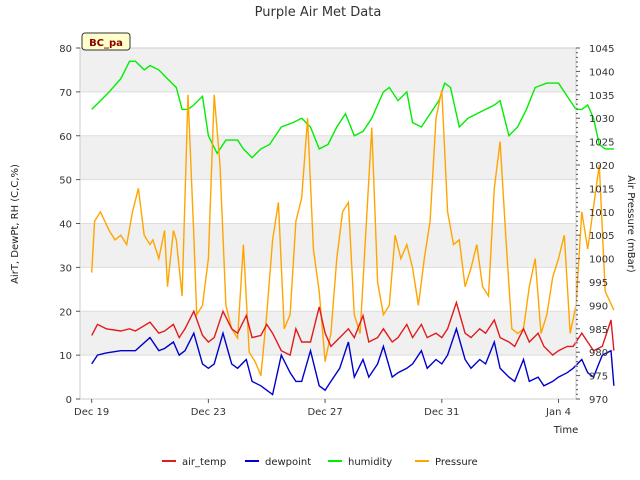 The height and width of the screenshot is (480, 640). I want to click on y-right-tick-label: 970, so click(598, 400).